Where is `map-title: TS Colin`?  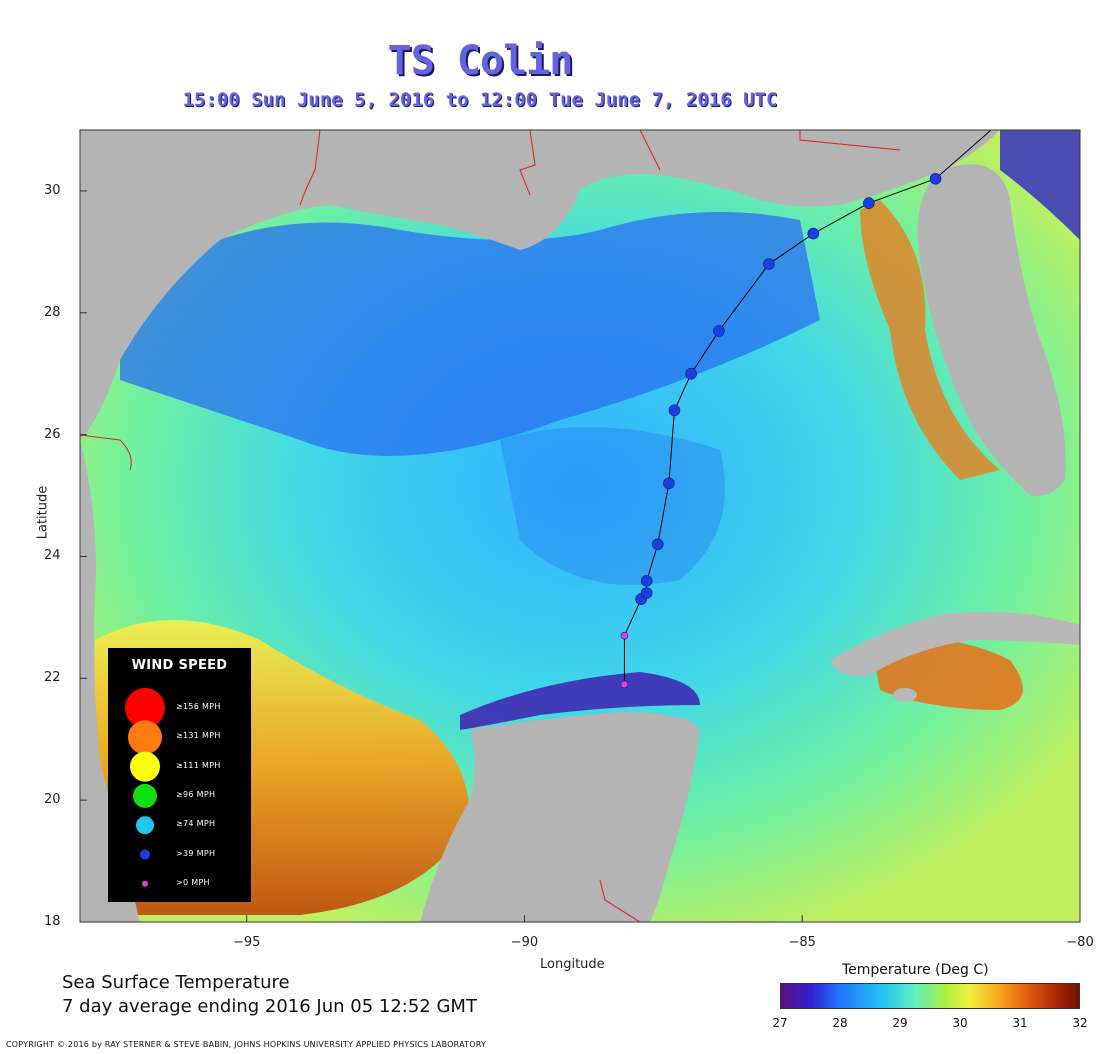 map-title: TS Colin is located at coordinates (480, 61).